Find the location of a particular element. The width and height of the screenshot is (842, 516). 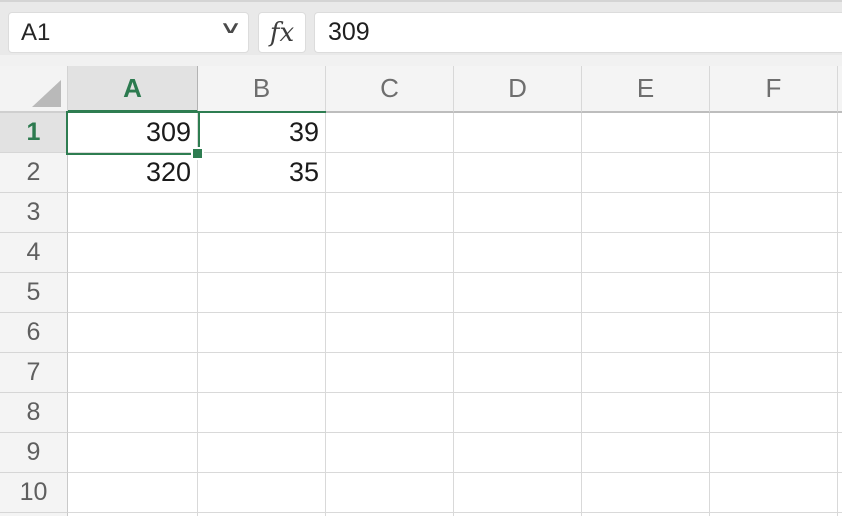

row-header-1: 1 is located at coordinates (34, 133).